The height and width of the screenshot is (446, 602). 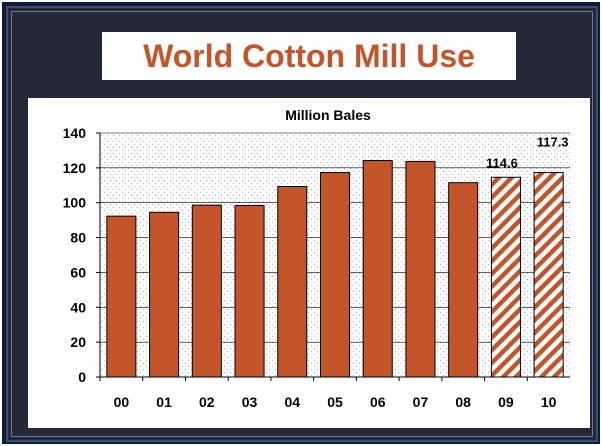 I want to click on x-tick-label: 01, so click(x=164, y=402).